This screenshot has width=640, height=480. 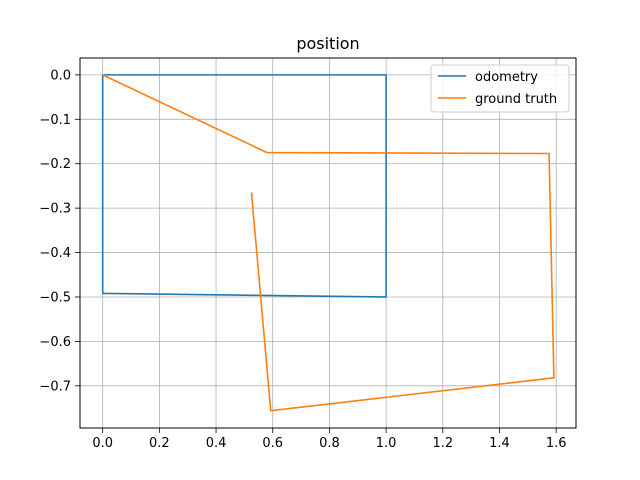 I want to click on y-tick-label: 0.0, so click(x=60, y=75).